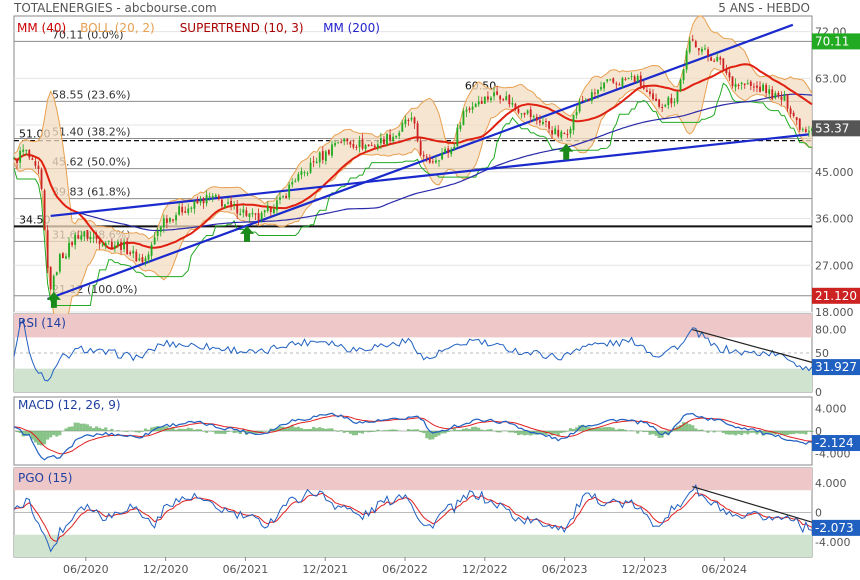 This screenshot has width=860, height=580. What do you see at coordinates (831, 483) in the screenshot?
I see `pgo-y-tick-label: 4.000` at bounding box center [831, 483].